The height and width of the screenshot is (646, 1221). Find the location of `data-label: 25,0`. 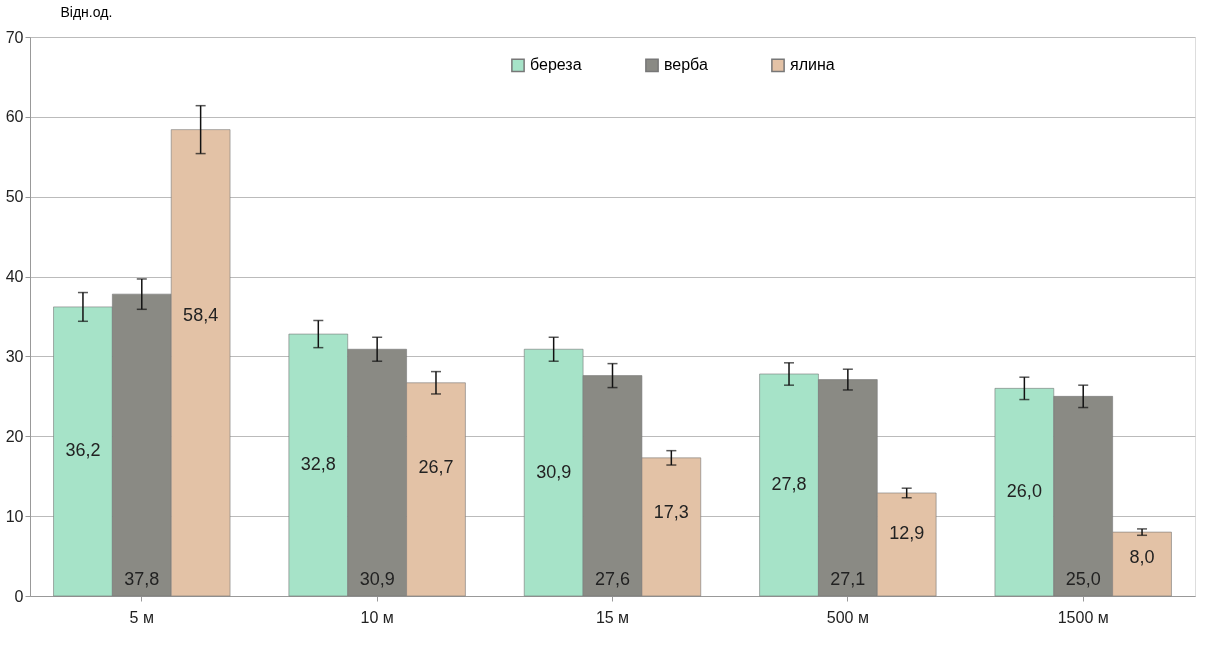

data-label: 25,0 is located at coordinates (1083, 579).